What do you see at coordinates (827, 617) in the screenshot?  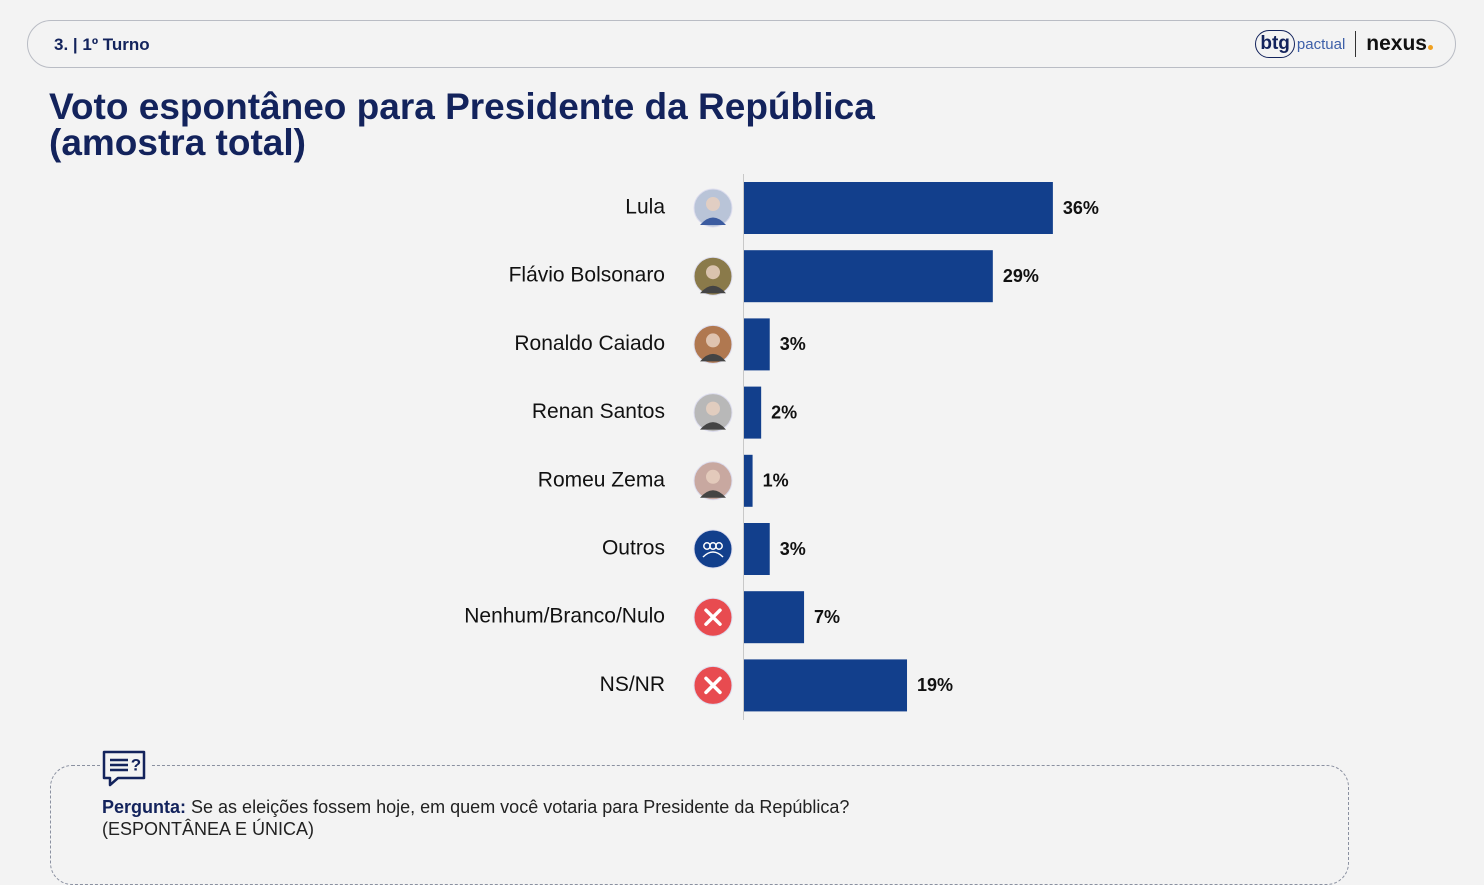 I see `value-label: 7%` at bounding box center [827, 617].